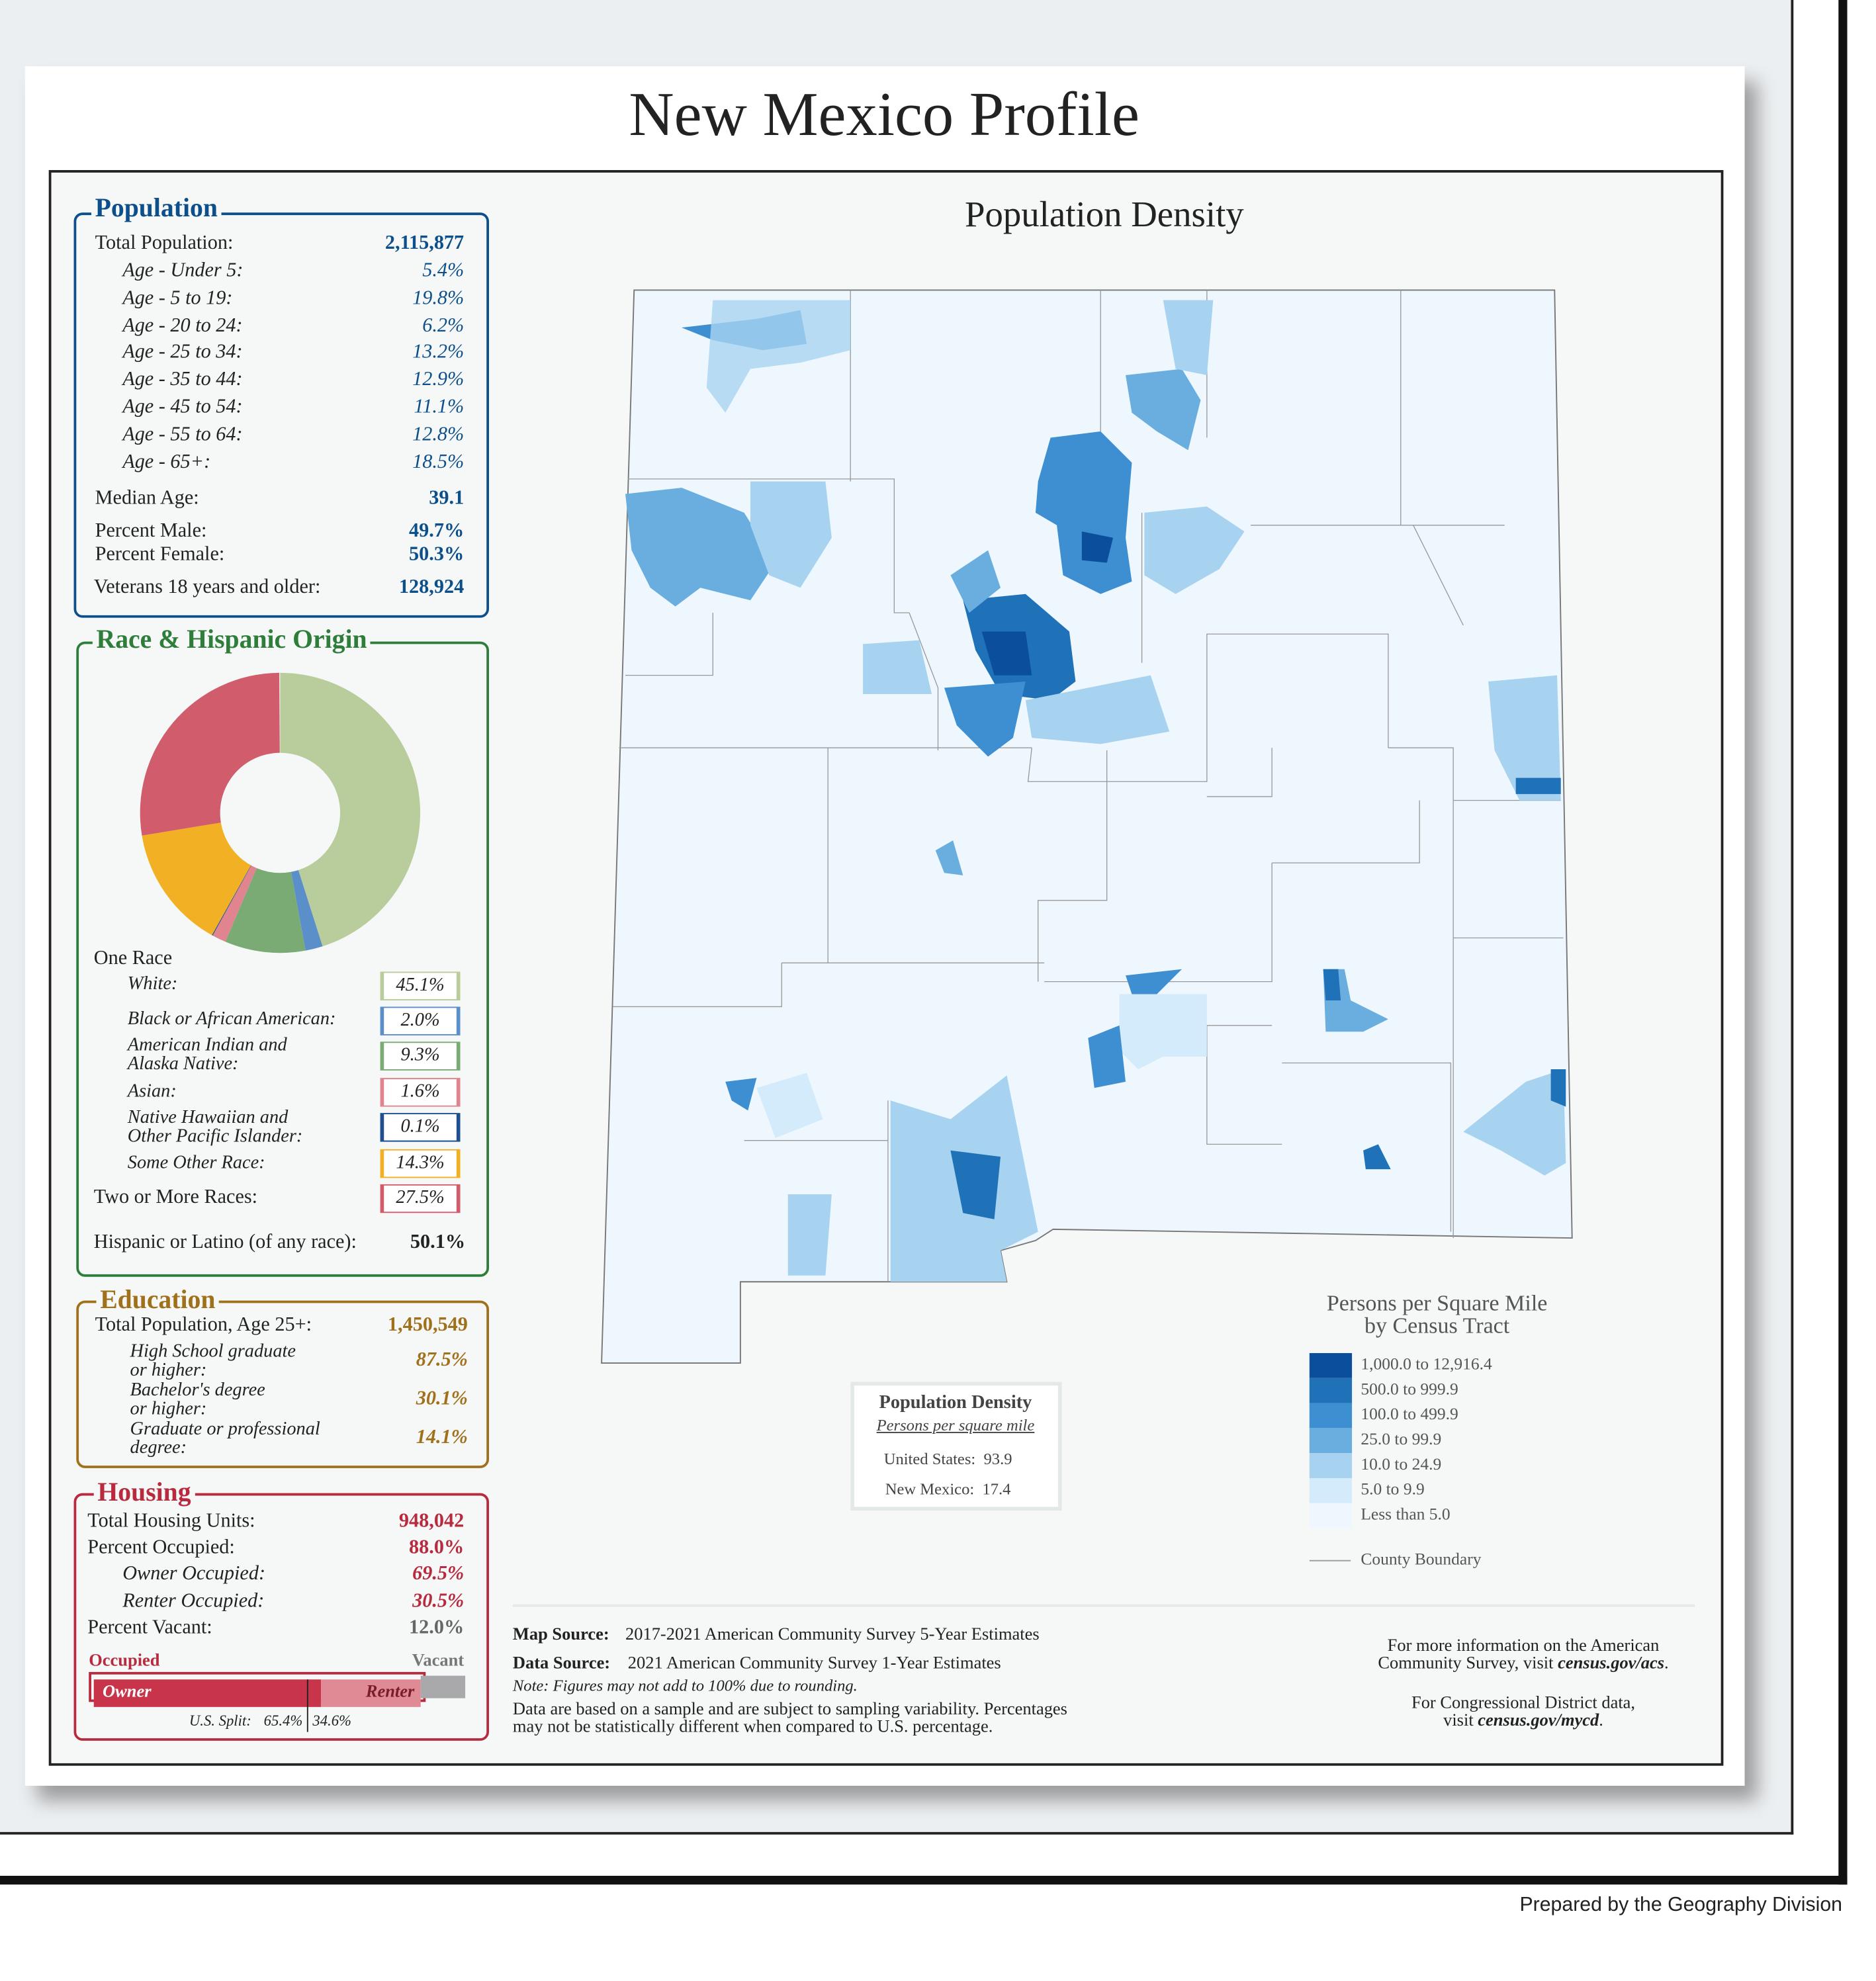 Image resolution: width=1876 pixels, height=1981 pixels. Describe the element at coordinates (1666, 1664) in the screenshot. I see `note-text: .` at that location.